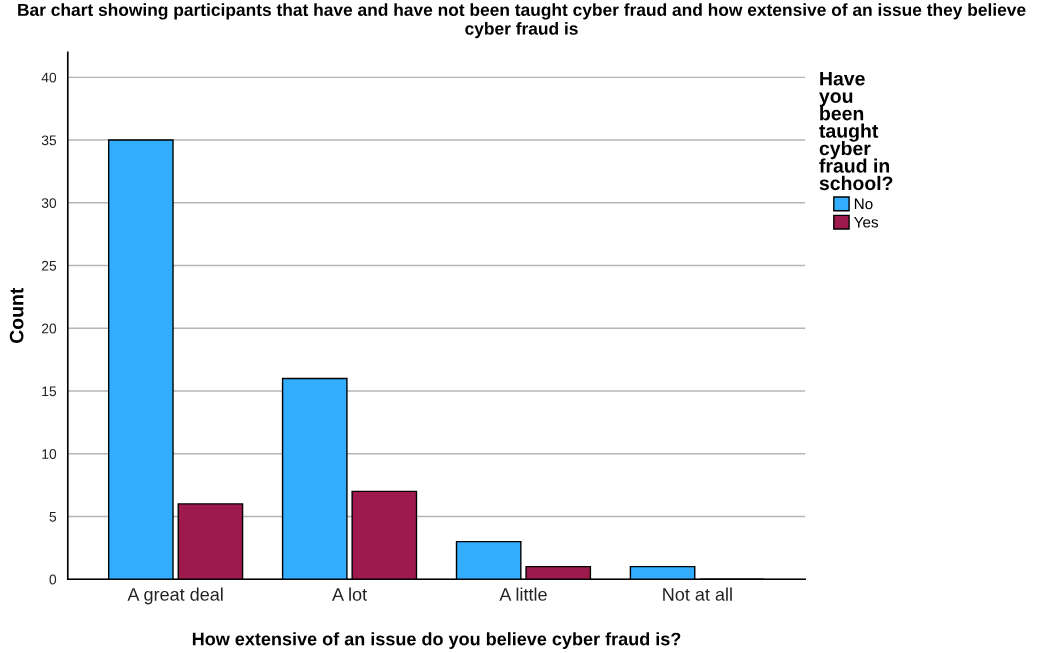 Image resolution: width=1043 pixels, height=653 pixels. What do you see at coordinates (856, 131) in the screenshot?
I see `legend-title: Have you been taught cyber fraud in school?` at bounding box center [856, 131].